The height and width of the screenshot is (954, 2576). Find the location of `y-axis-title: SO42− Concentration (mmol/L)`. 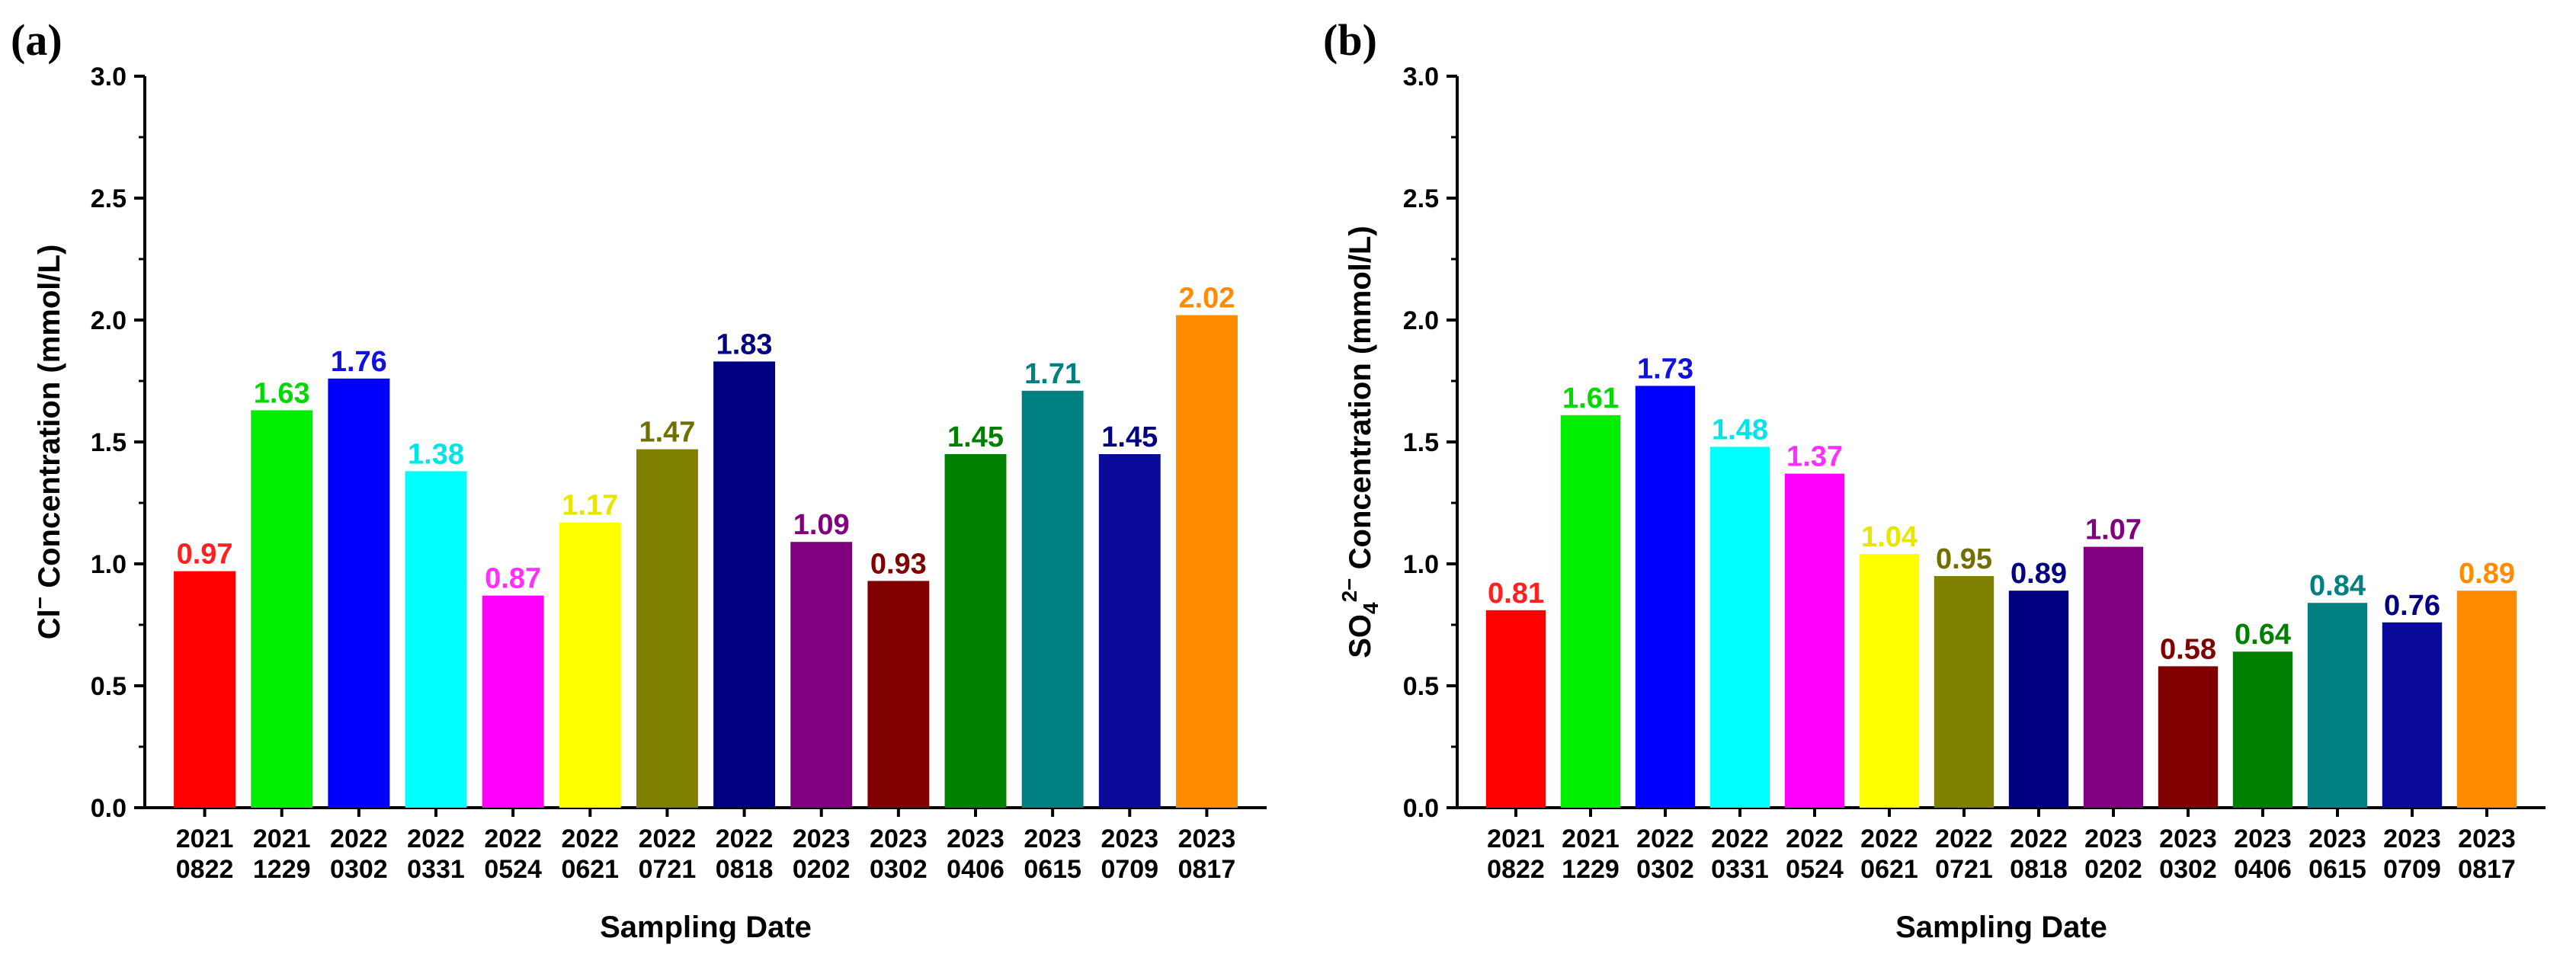

y-axis-title: SO42− Concentration (mmol/L) is located at coordinates (1360, 442).